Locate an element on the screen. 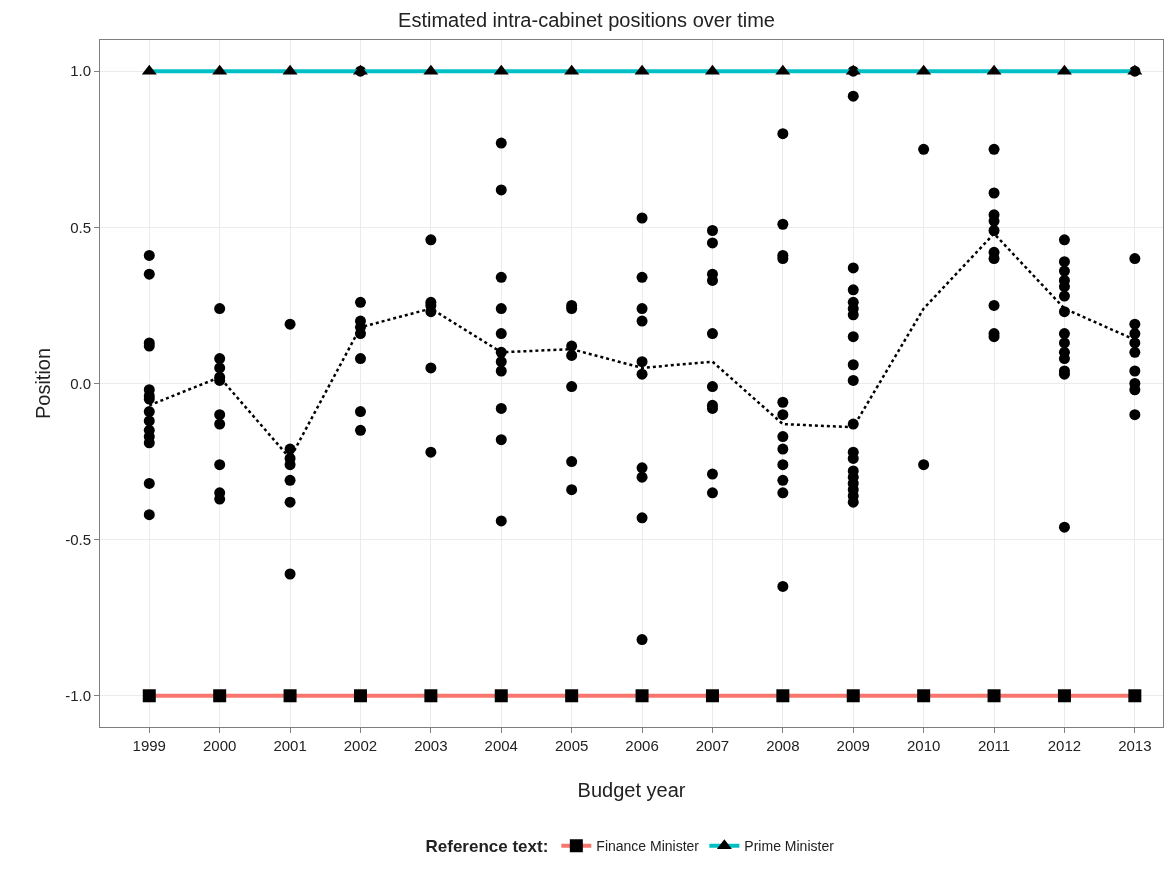  y-tick-label: 0.0 is located at coordinates (80, 383).